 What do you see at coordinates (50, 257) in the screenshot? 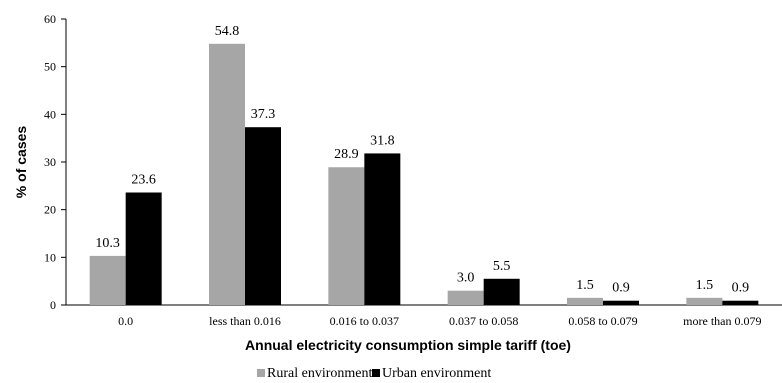
I see `y-tick-label: 10` at bounding box center [50, 257].